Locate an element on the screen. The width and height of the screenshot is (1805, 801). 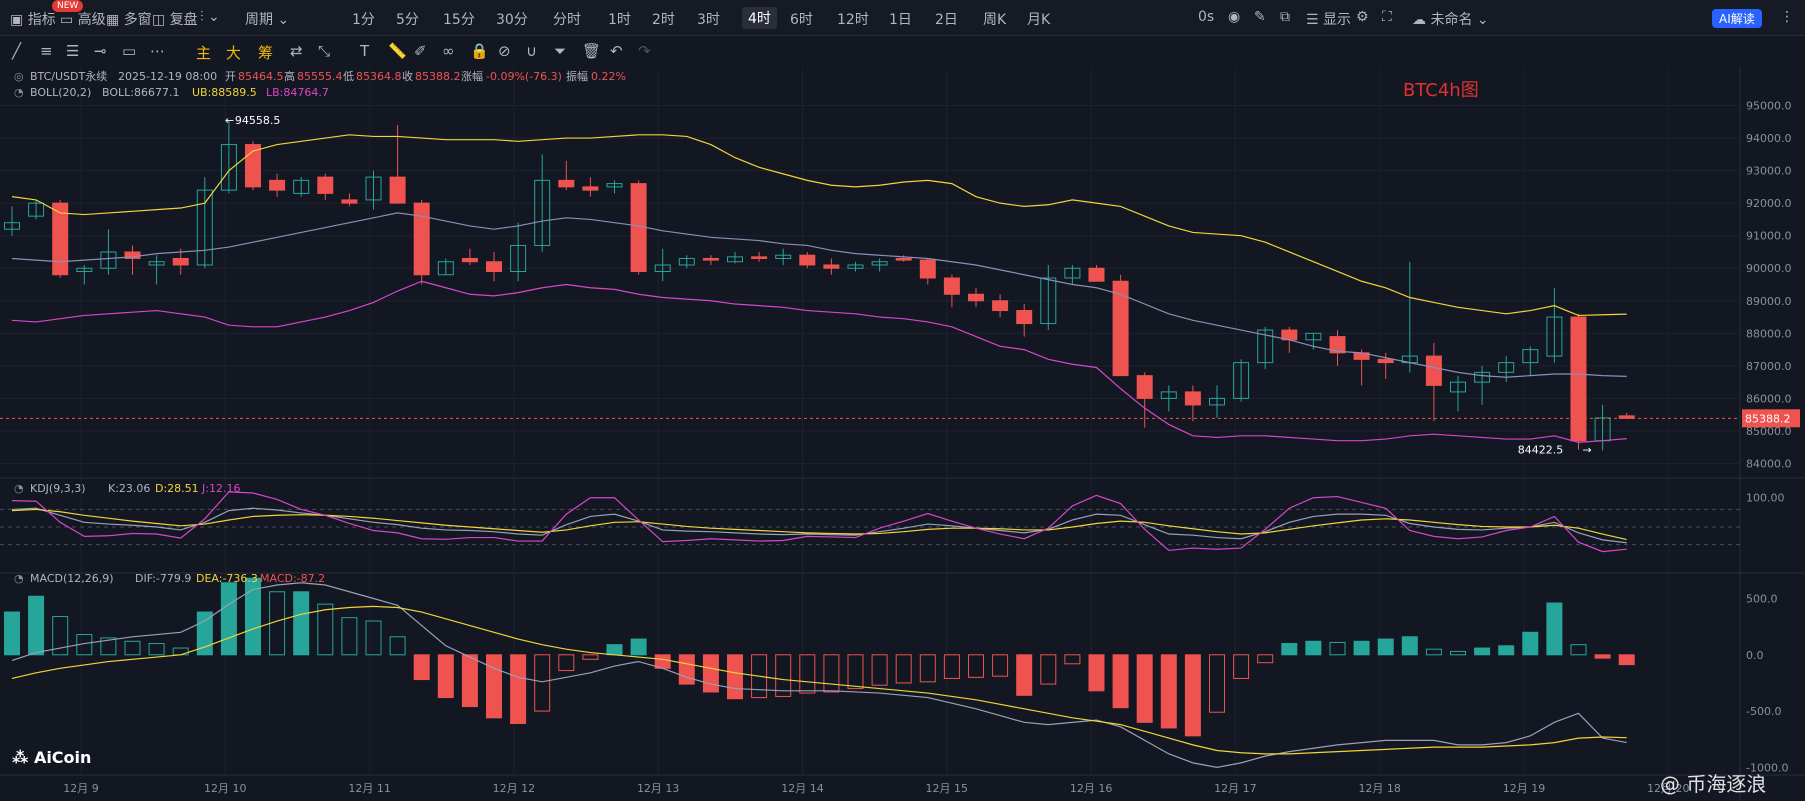
time-tick: 12月 18 is located at coordinates (1379, 788).